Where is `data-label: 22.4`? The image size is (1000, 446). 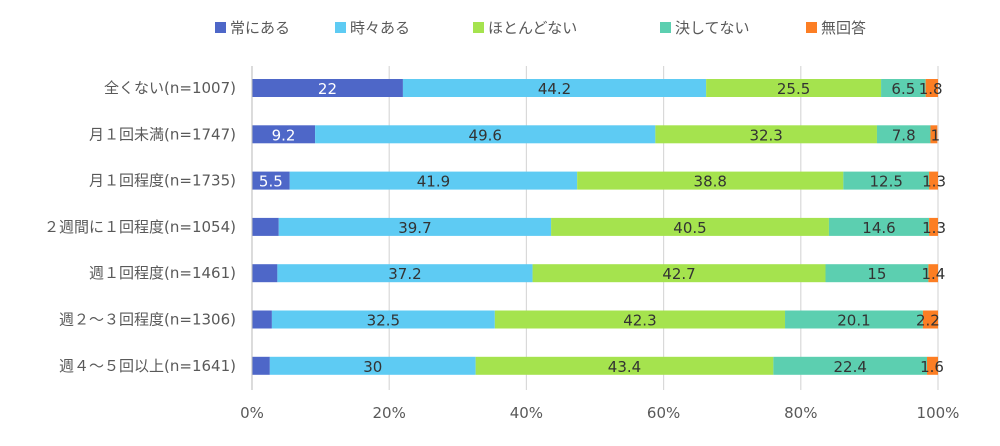 data-label: 22.4 is located at coordinates (849, 367).